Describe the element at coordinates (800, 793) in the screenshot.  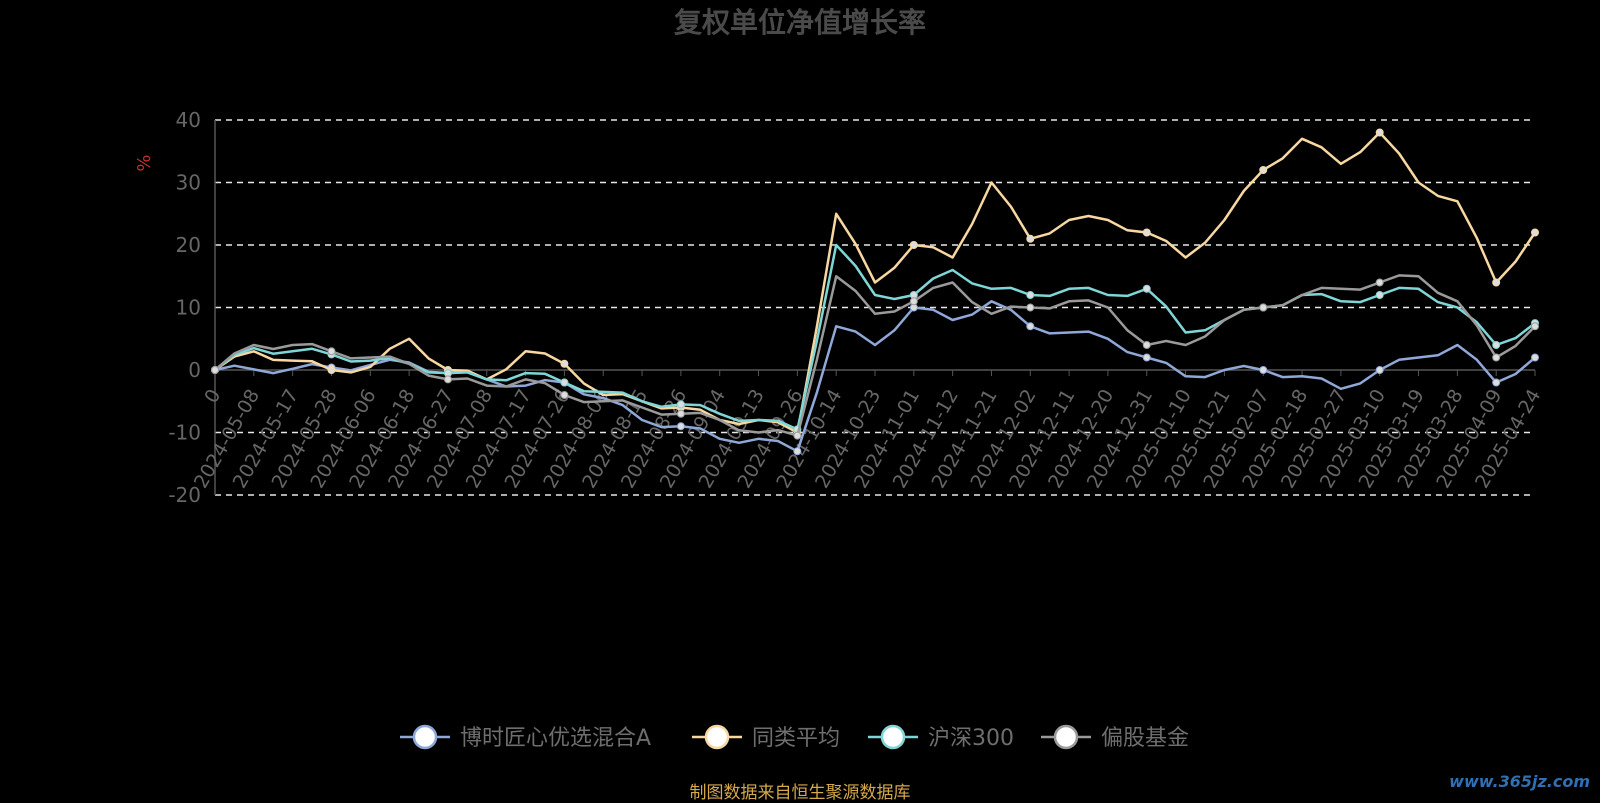
I see `data-source-note: 制图数据来自恒生聚源数据库` at that location.